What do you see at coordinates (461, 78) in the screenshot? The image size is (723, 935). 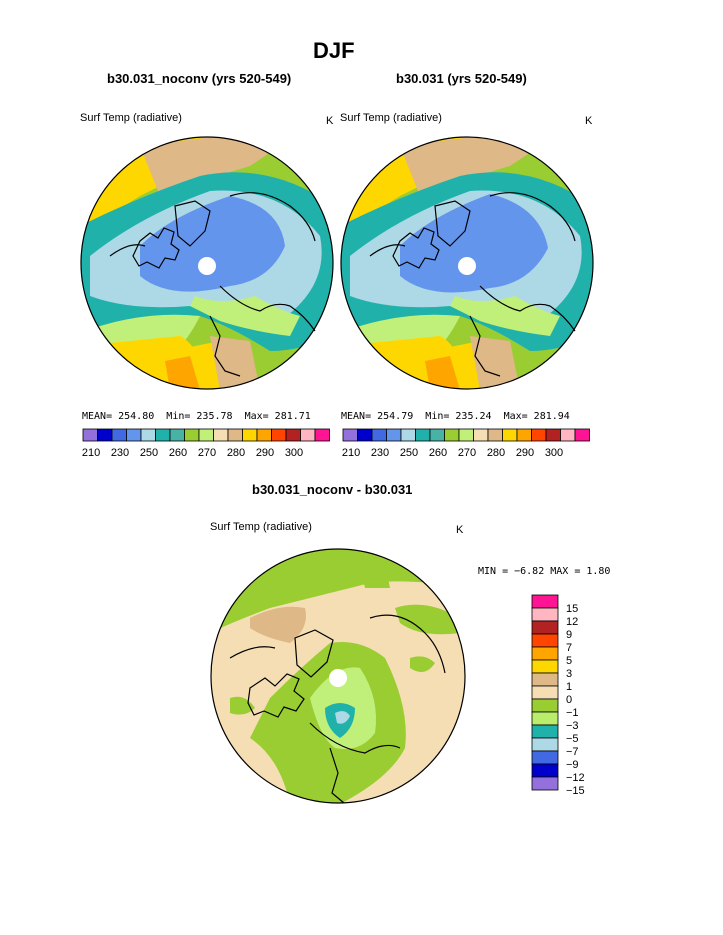 I see `panel-2-title: b30.031 (yrs 520-549)` at bounding box center [461, 78].